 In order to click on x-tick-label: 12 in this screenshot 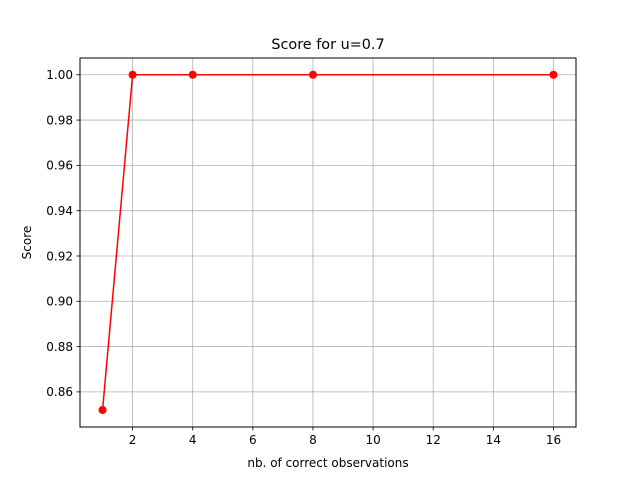, I will do `click(433, 440)`.